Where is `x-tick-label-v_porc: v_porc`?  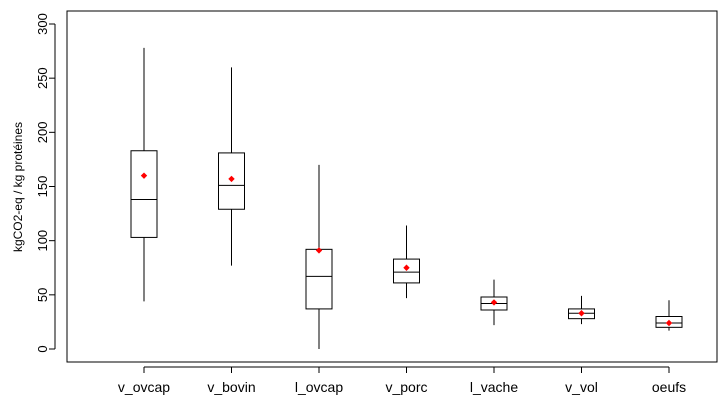 x-tick-label-v_porc: v_porc is located at coordinates (406, 387).